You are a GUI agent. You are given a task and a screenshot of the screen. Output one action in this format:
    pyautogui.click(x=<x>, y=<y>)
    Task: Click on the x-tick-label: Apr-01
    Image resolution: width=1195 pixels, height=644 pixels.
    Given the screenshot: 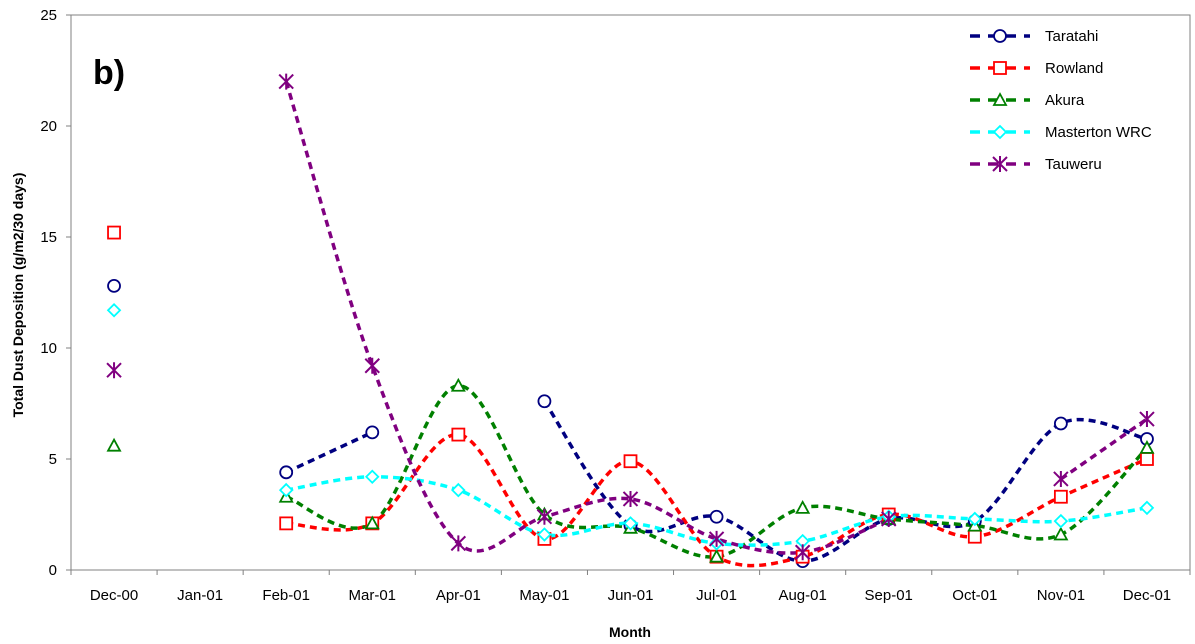 What is the action you would take?
    pyautogui.click(x=458, y=595)
    